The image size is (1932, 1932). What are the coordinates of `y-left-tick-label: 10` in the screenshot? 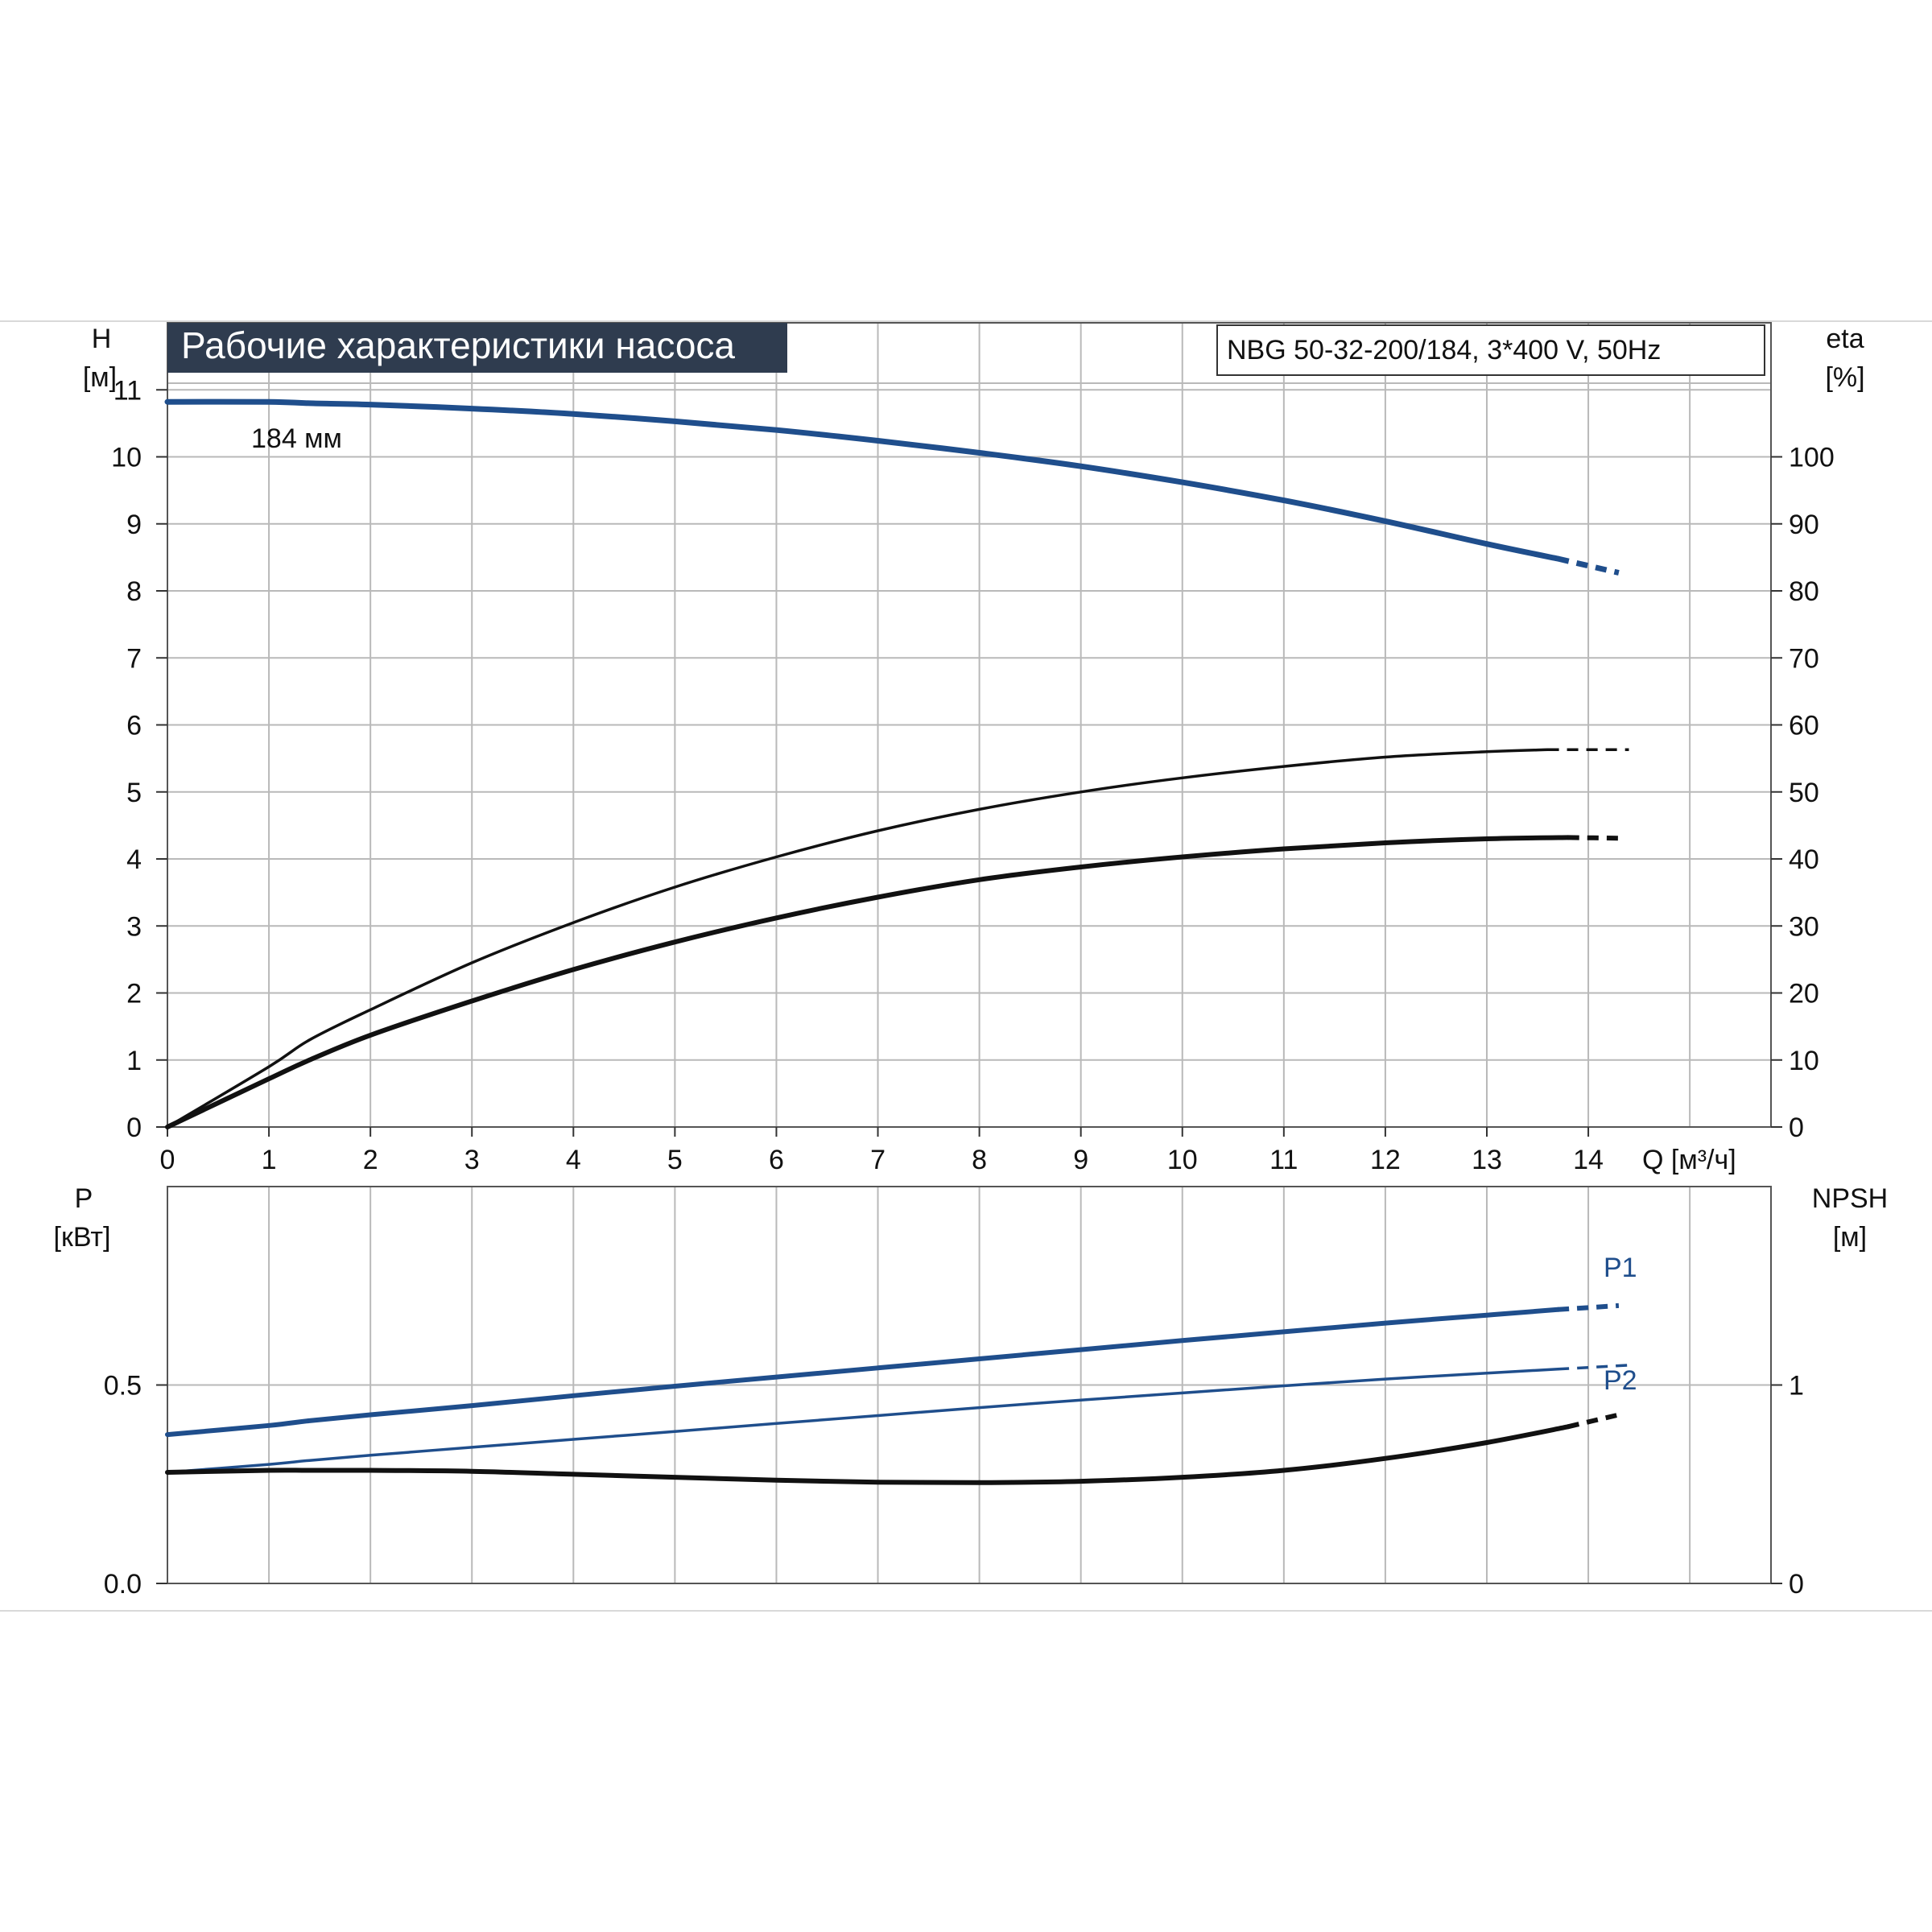 It's located at (126, 458).